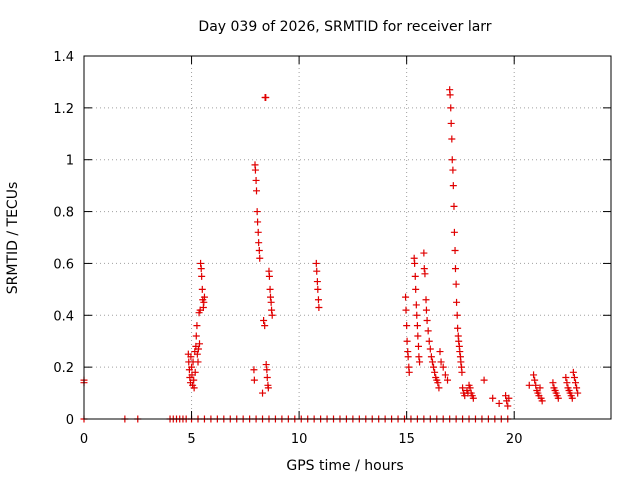 The width and height of the screenshot is (640, 480). Describe the element at coordinates (63, 264) in the screenshot. I see `y-tick-label: 0.6` at that location.